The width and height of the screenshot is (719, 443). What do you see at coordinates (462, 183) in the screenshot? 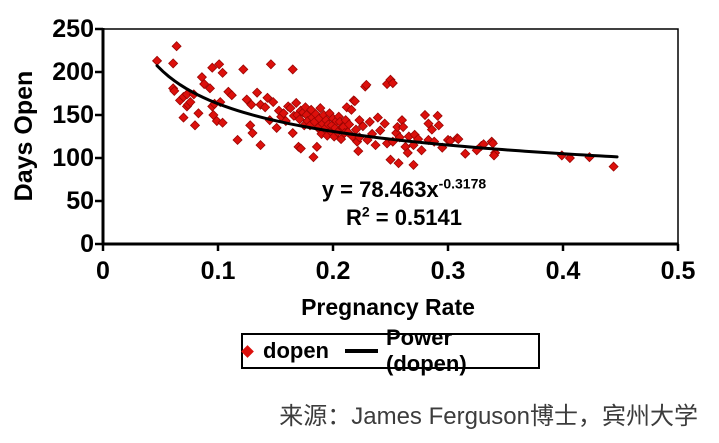
I see `equation-exponent: -0.3178` at bounding box center [462, 183].